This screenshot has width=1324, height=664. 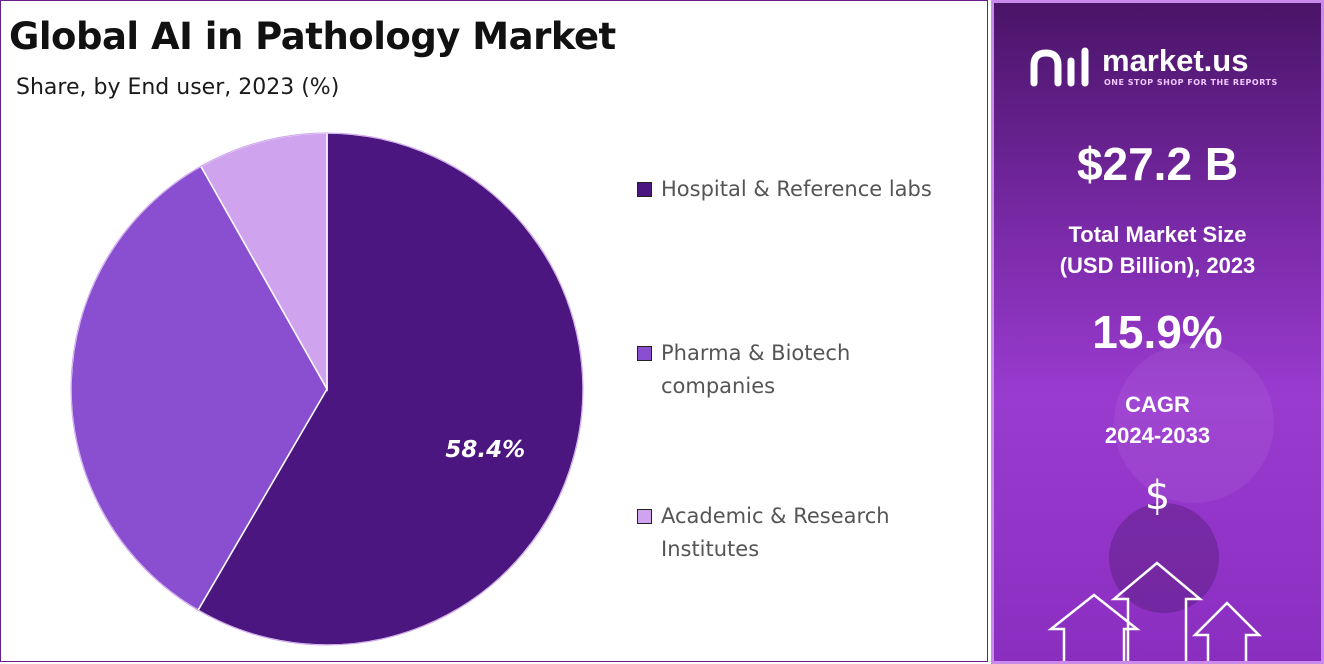 What do you see at coordinates (796, 189) in the screenshot?
I see `legend-label-hospital: Hospital & Reference labs` at bounding box center [796, 189].